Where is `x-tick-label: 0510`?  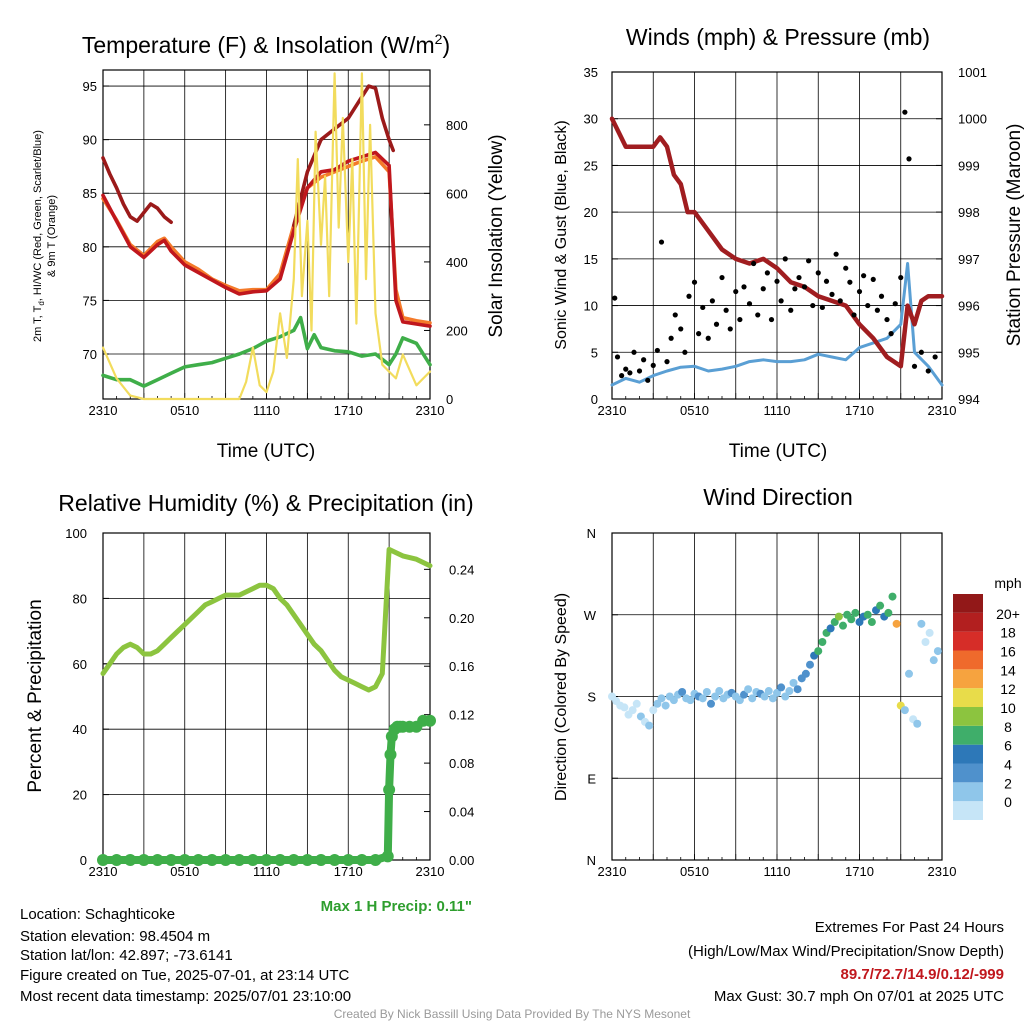
x-tick-label: 0510 is located at coordinates (694, 871).